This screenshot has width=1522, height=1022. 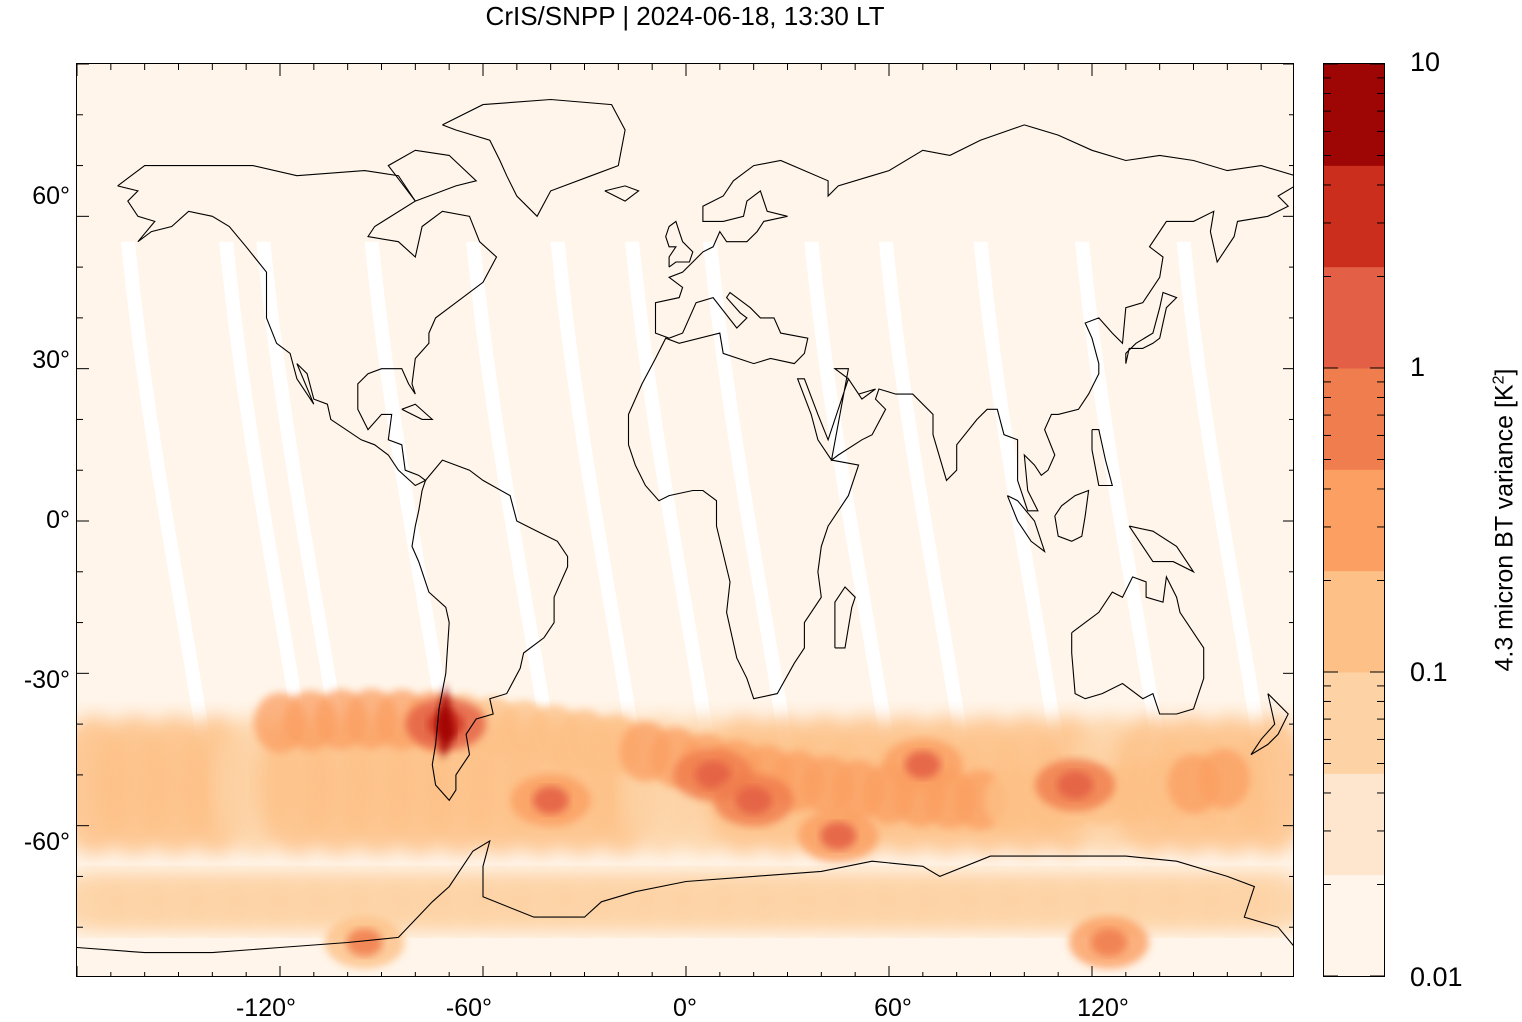 What do you see at coordinates (893, 1008) in the screenshot?
I see `x-tick-60e: 60°` at bounding box center [893, 1008].